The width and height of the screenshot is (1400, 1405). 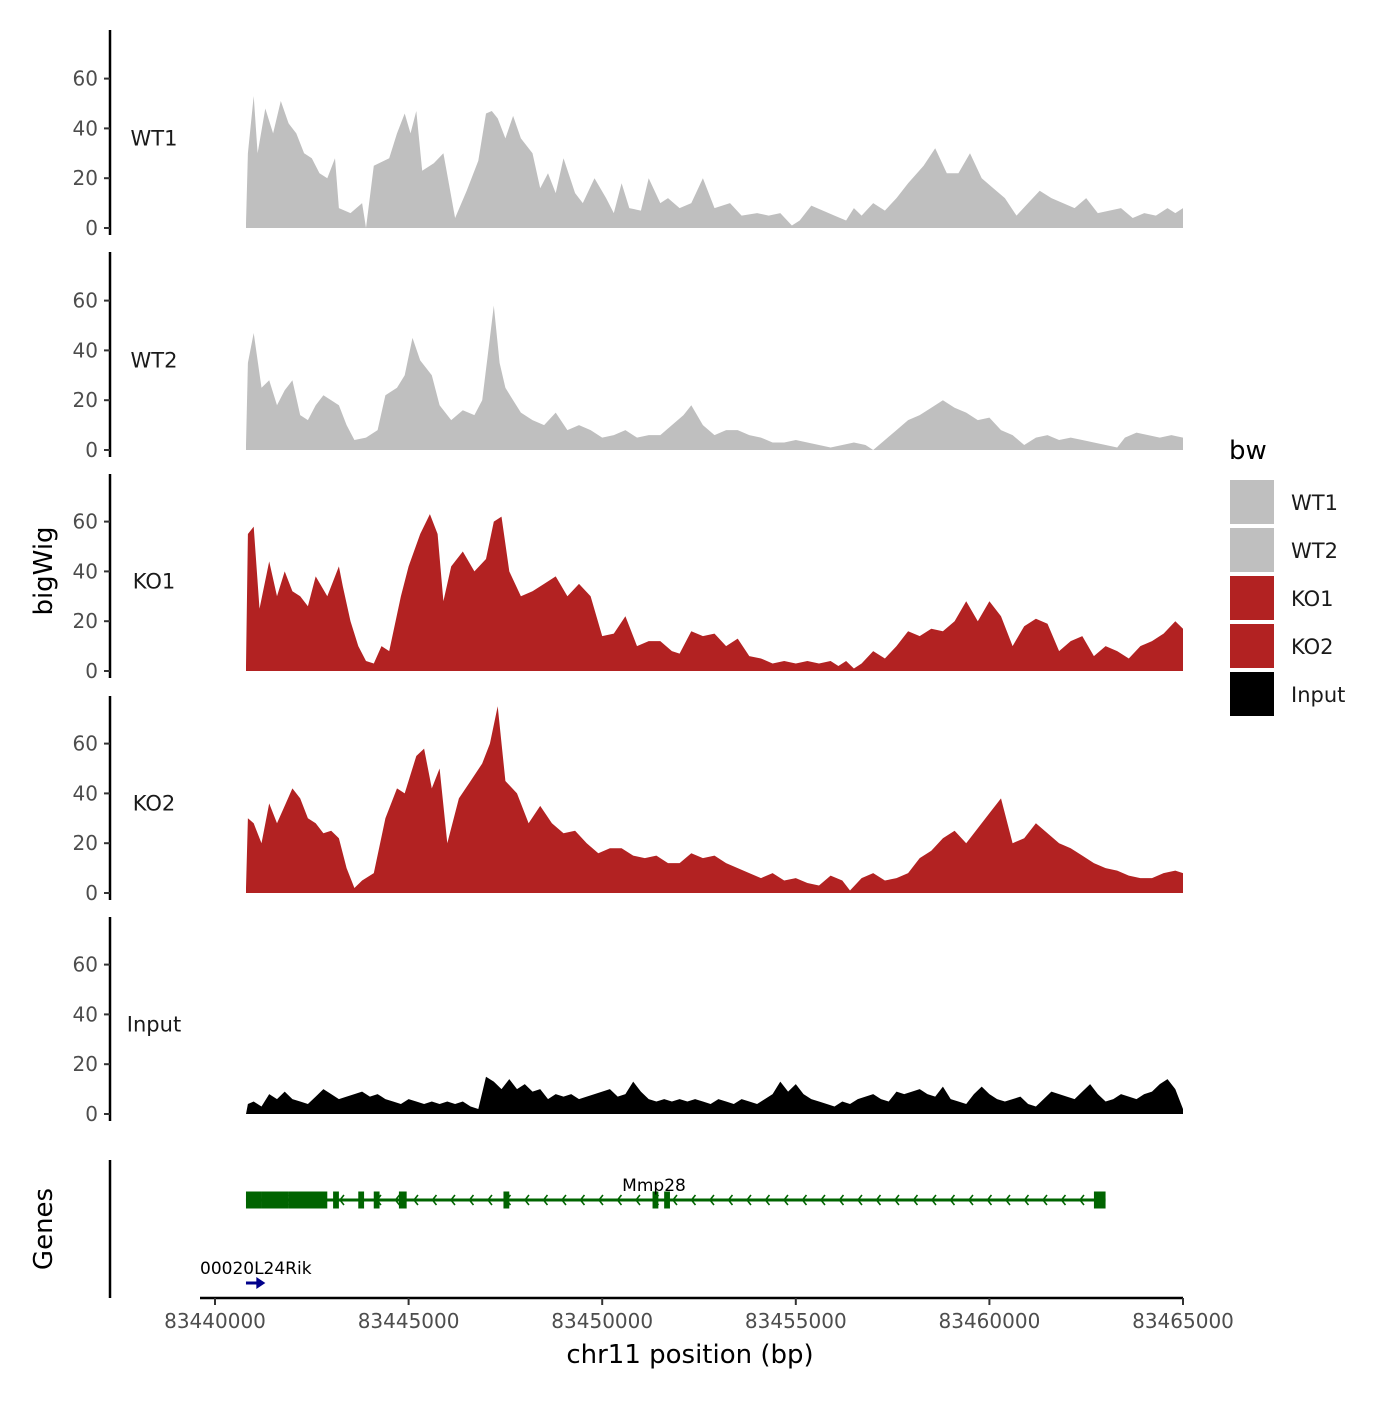 What do you see at coordinates (714, 592) in the screenshot?
I see `coverage-area-ko1` at bounding box center [714, 592].